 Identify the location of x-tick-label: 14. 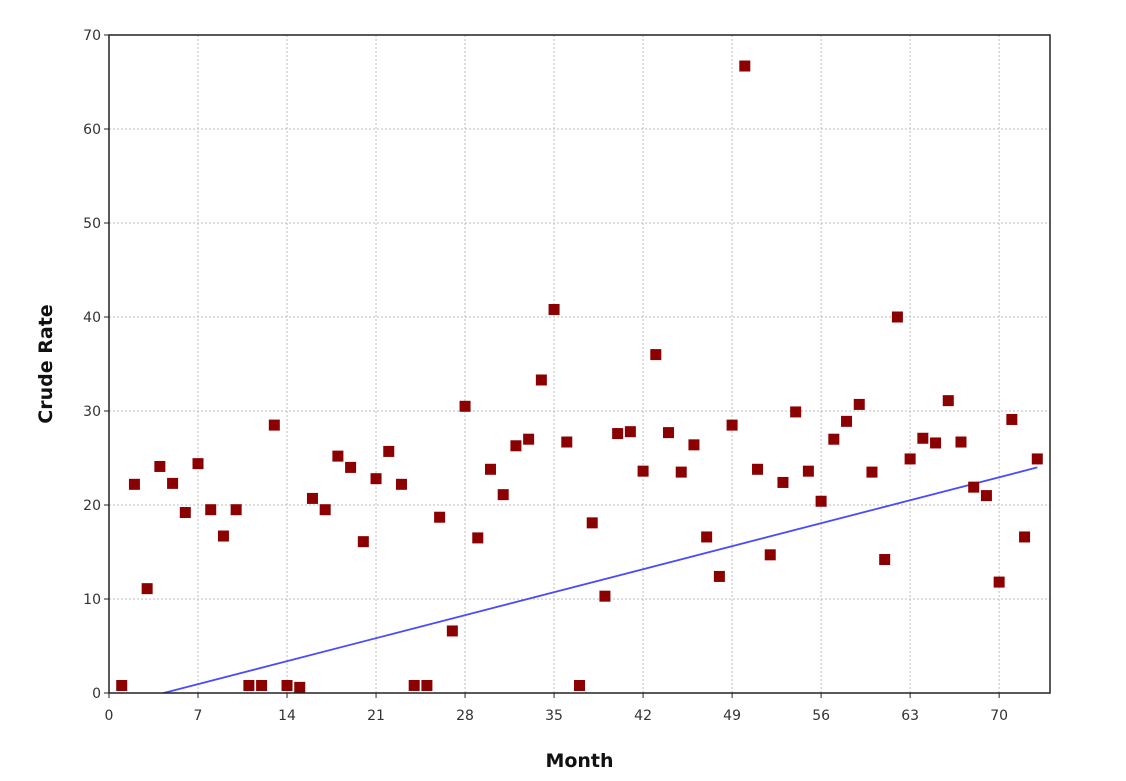
(287, 716).